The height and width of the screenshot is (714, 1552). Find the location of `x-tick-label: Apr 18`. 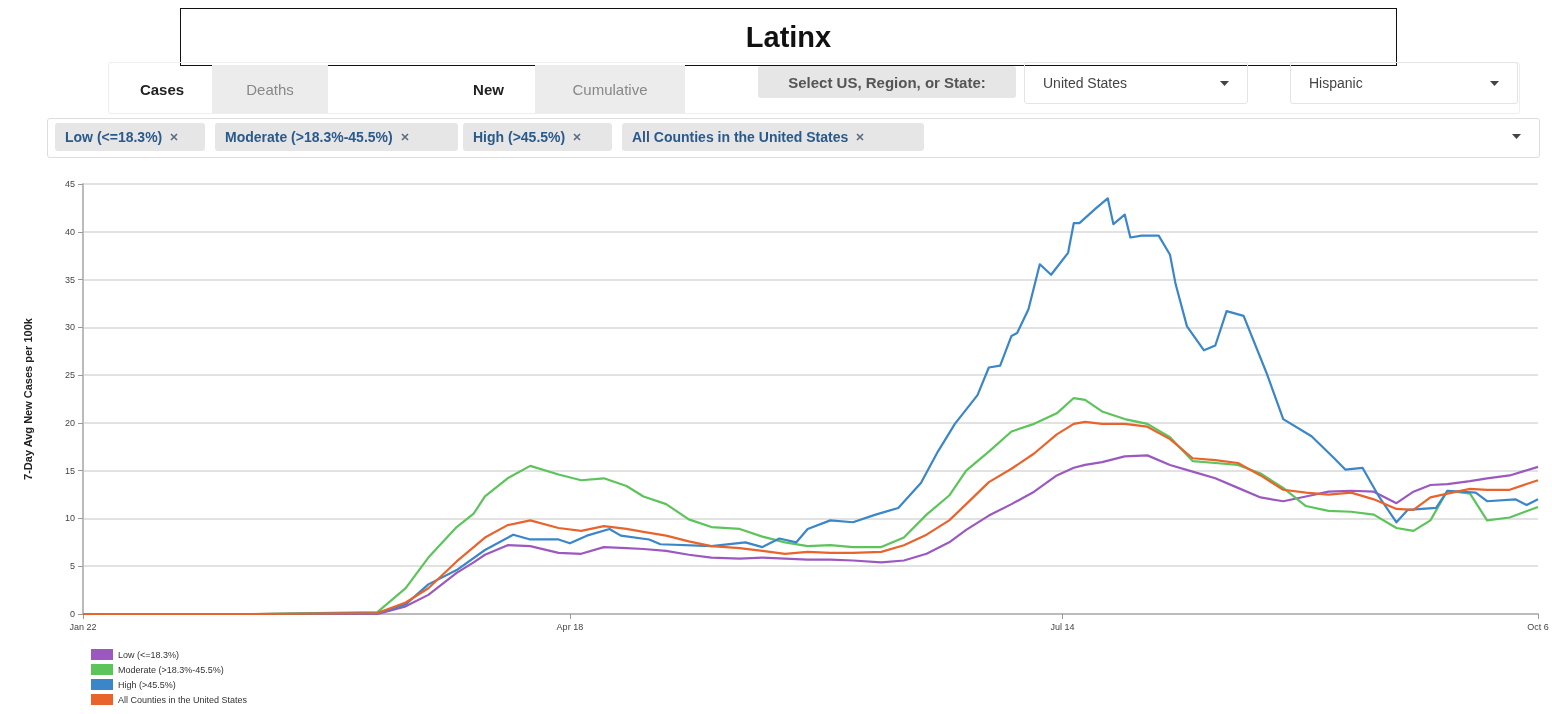

x-tick-label: Apr 18 is located at coordinates (570, 626).